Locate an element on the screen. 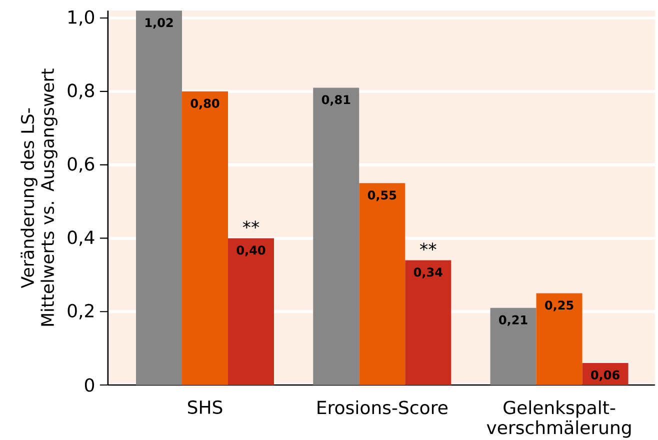 The width and height of the screenshot is (658, 440). data-label: 0,55 is located at coordinates (382, 196).